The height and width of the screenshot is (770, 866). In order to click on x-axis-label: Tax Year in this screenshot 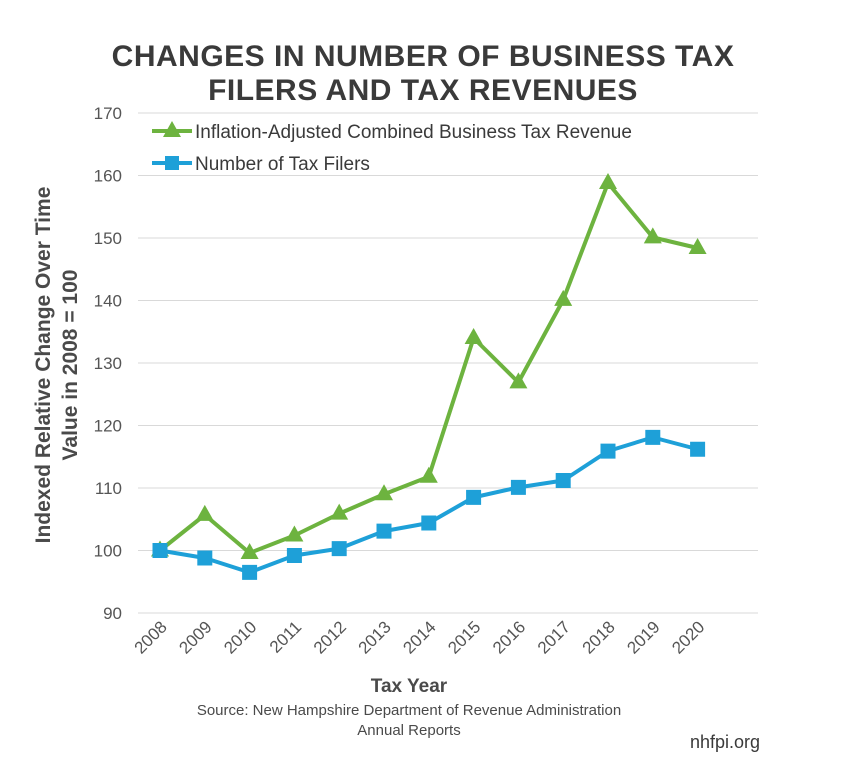, I will do `click(409, 686)`.